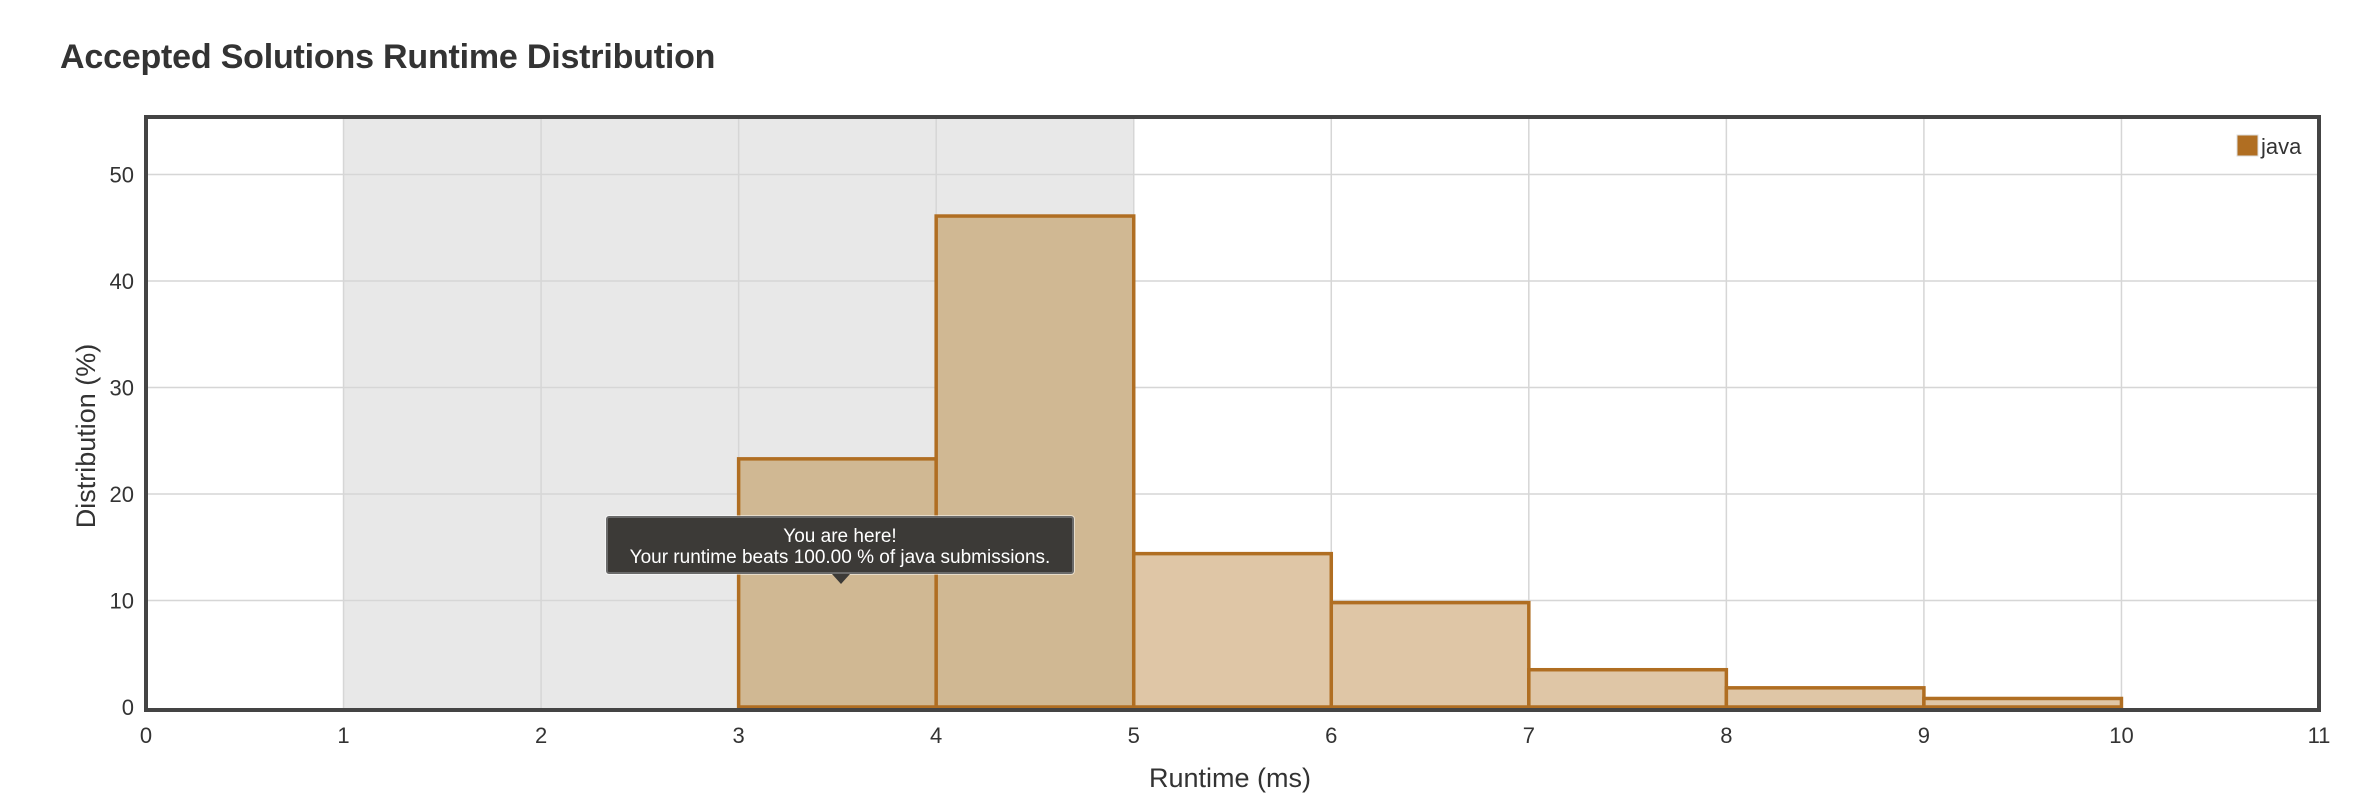  What do you see at coordinates (2121, 735) in the screenshot?
I see `x-tick-label: 10` at bounding box center [2121, 735].